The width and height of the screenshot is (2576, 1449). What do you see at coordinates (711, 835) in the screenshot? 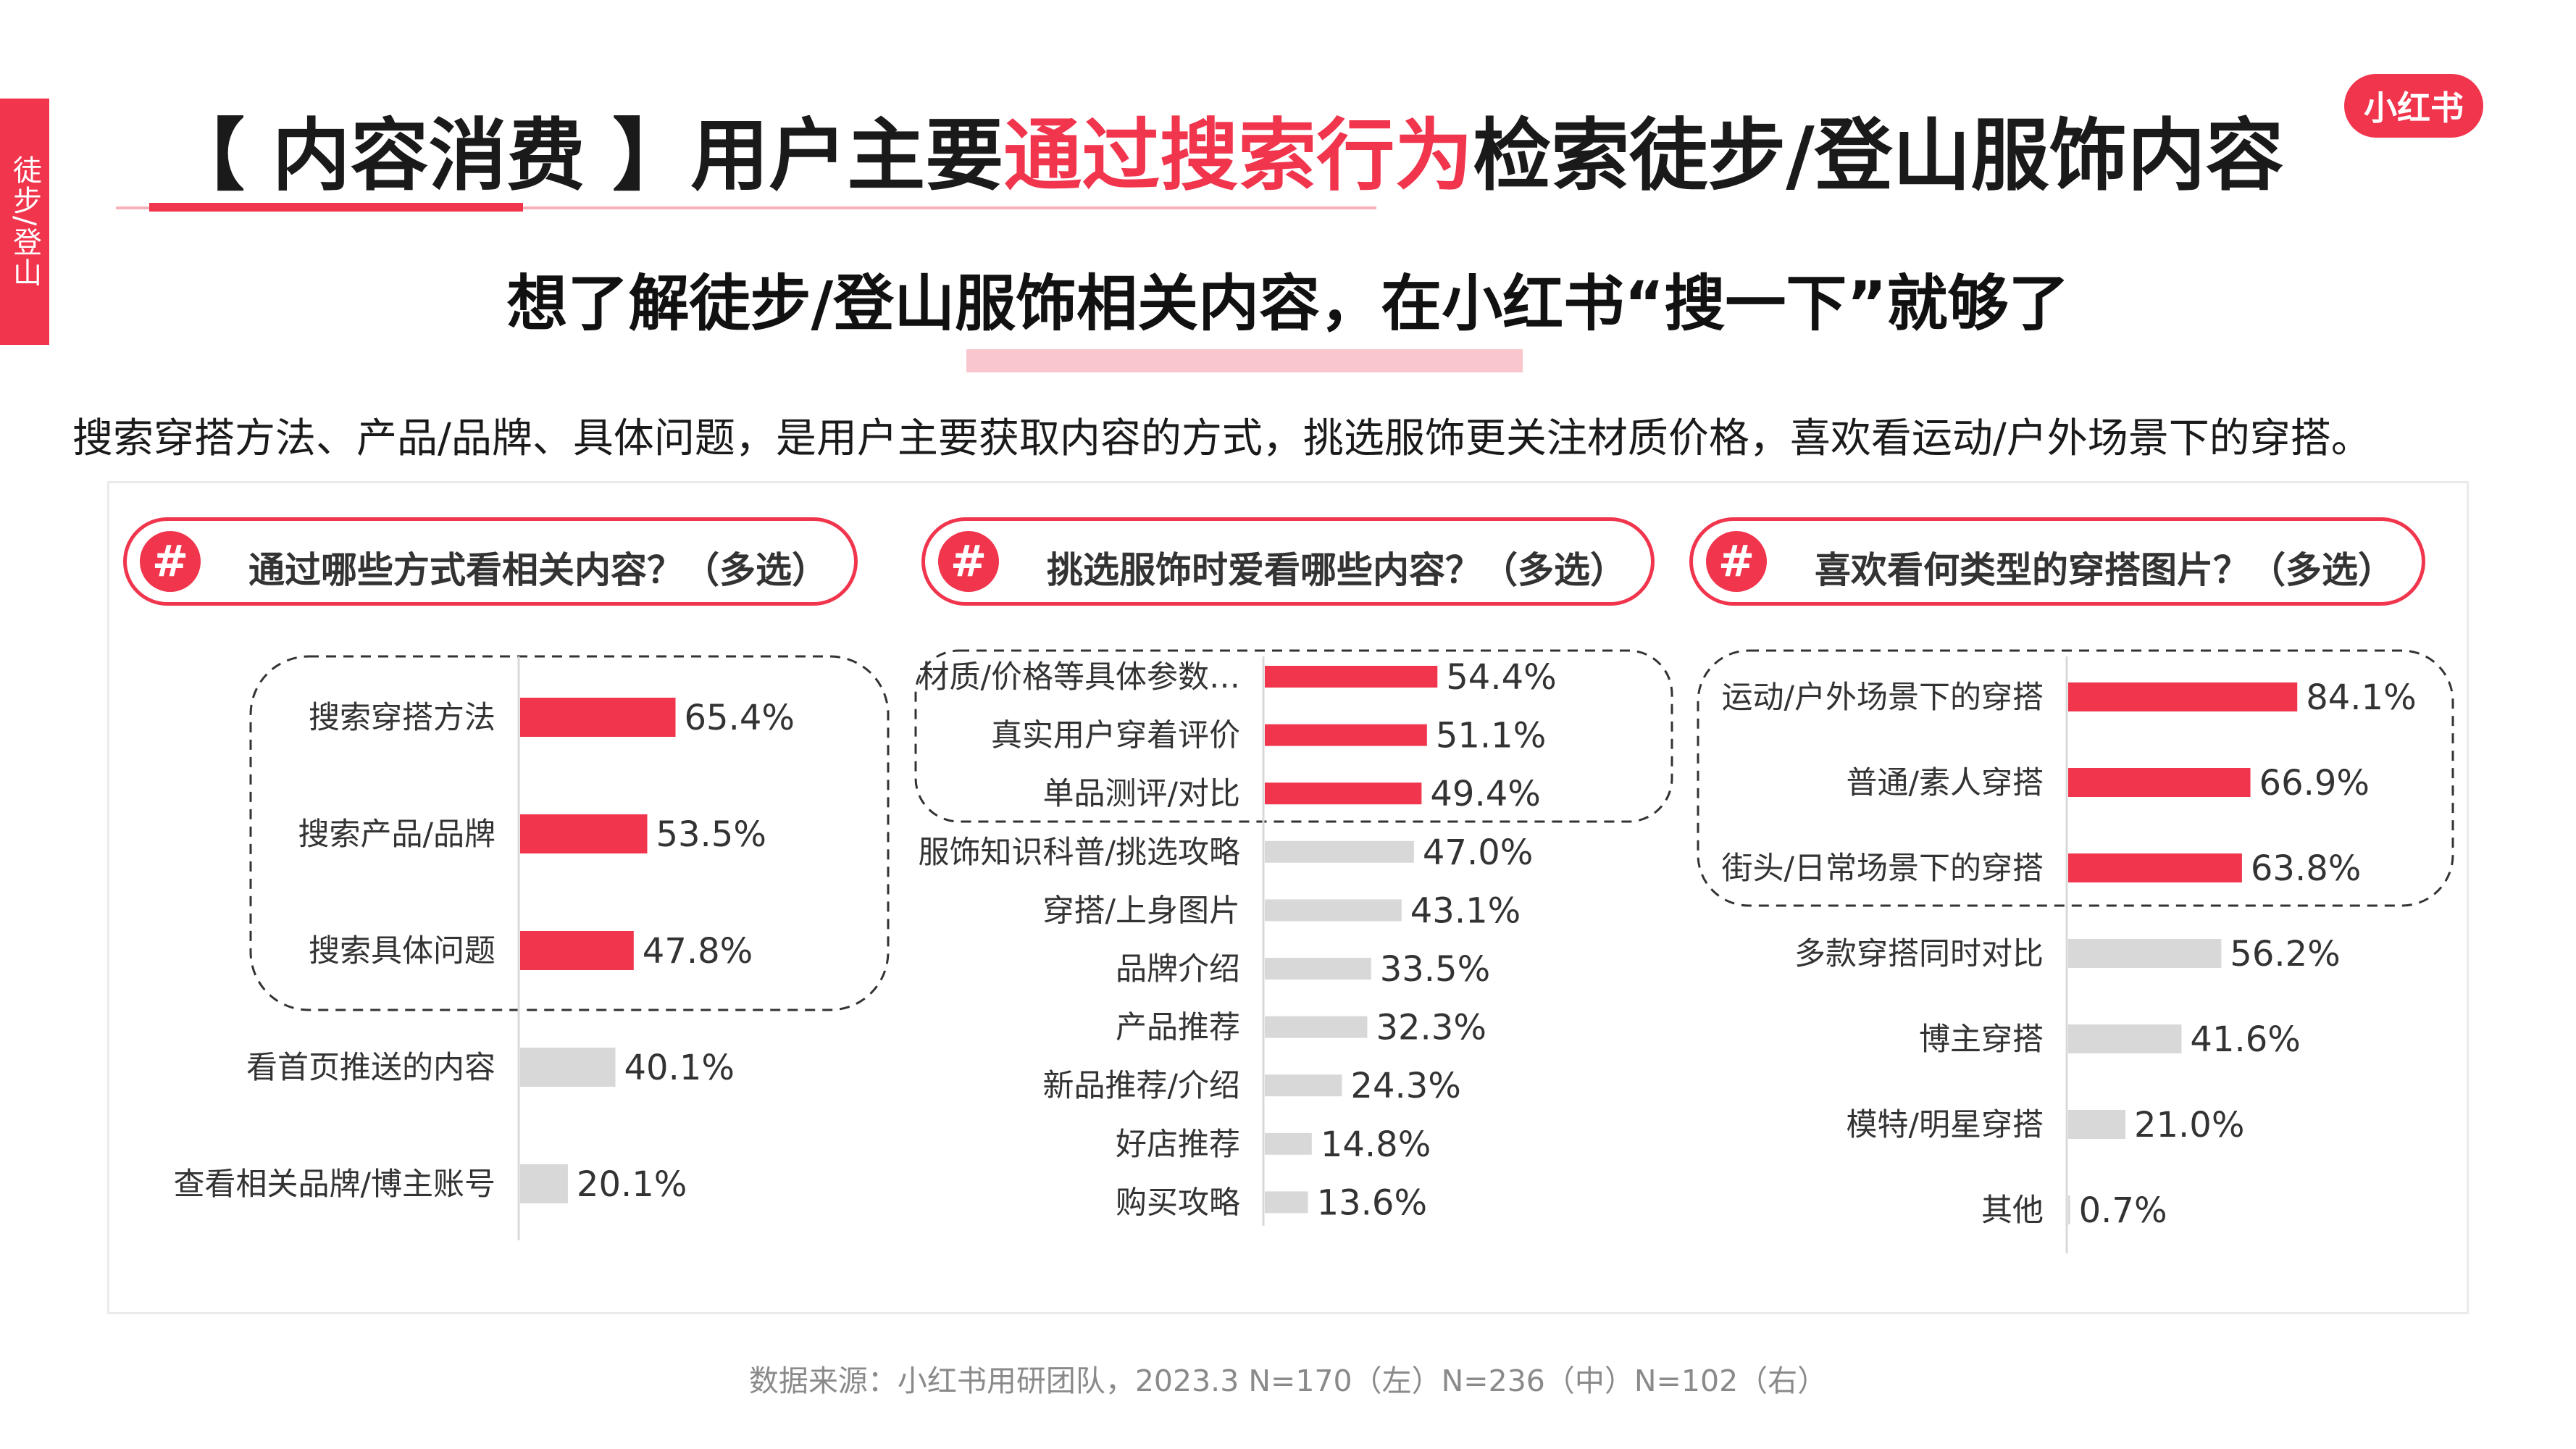
I see `chart-1-value-label: 53.5%` at bounding box center [711, 835].